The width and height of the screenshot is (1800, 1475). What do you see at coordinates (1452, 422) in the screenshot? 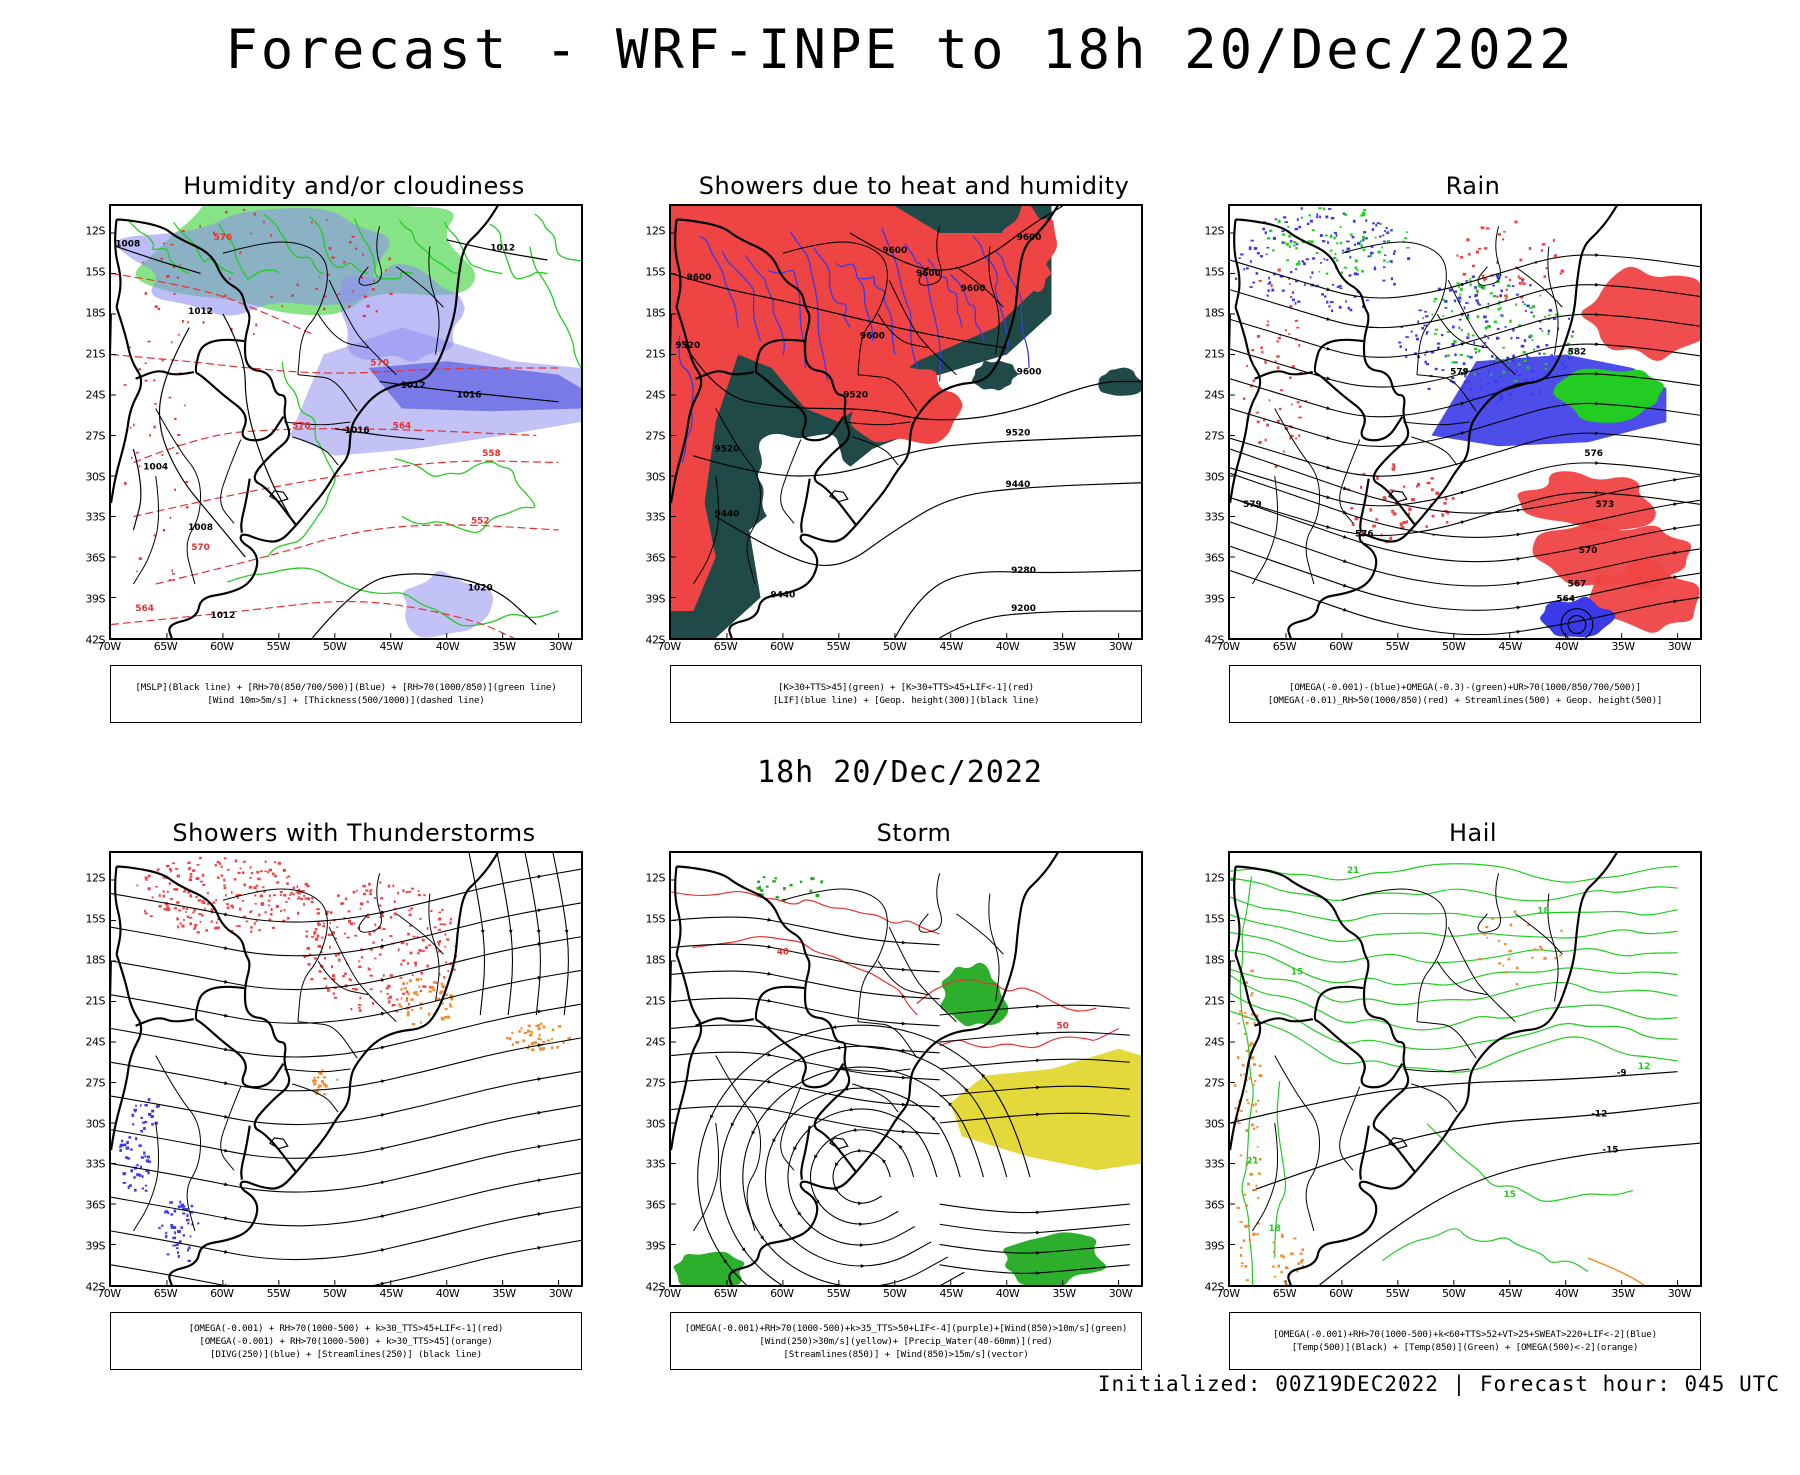
I see `coastline` at bounding box center [1452, 422].